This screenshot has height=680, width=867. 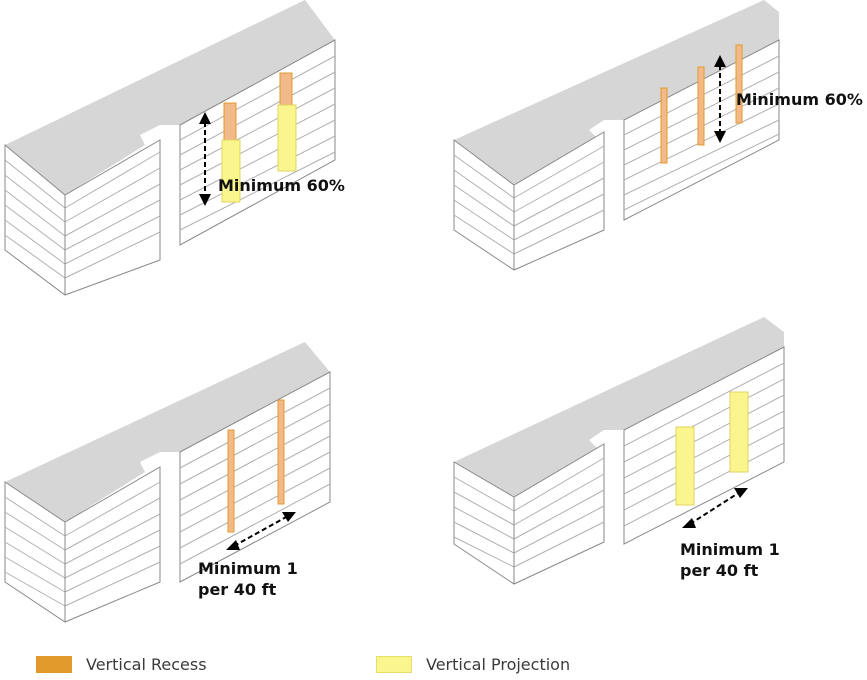 What do you see at coordinates (394, 664) in the screenshot?
I see `projection-swatch` at bounding box center [394, 664].